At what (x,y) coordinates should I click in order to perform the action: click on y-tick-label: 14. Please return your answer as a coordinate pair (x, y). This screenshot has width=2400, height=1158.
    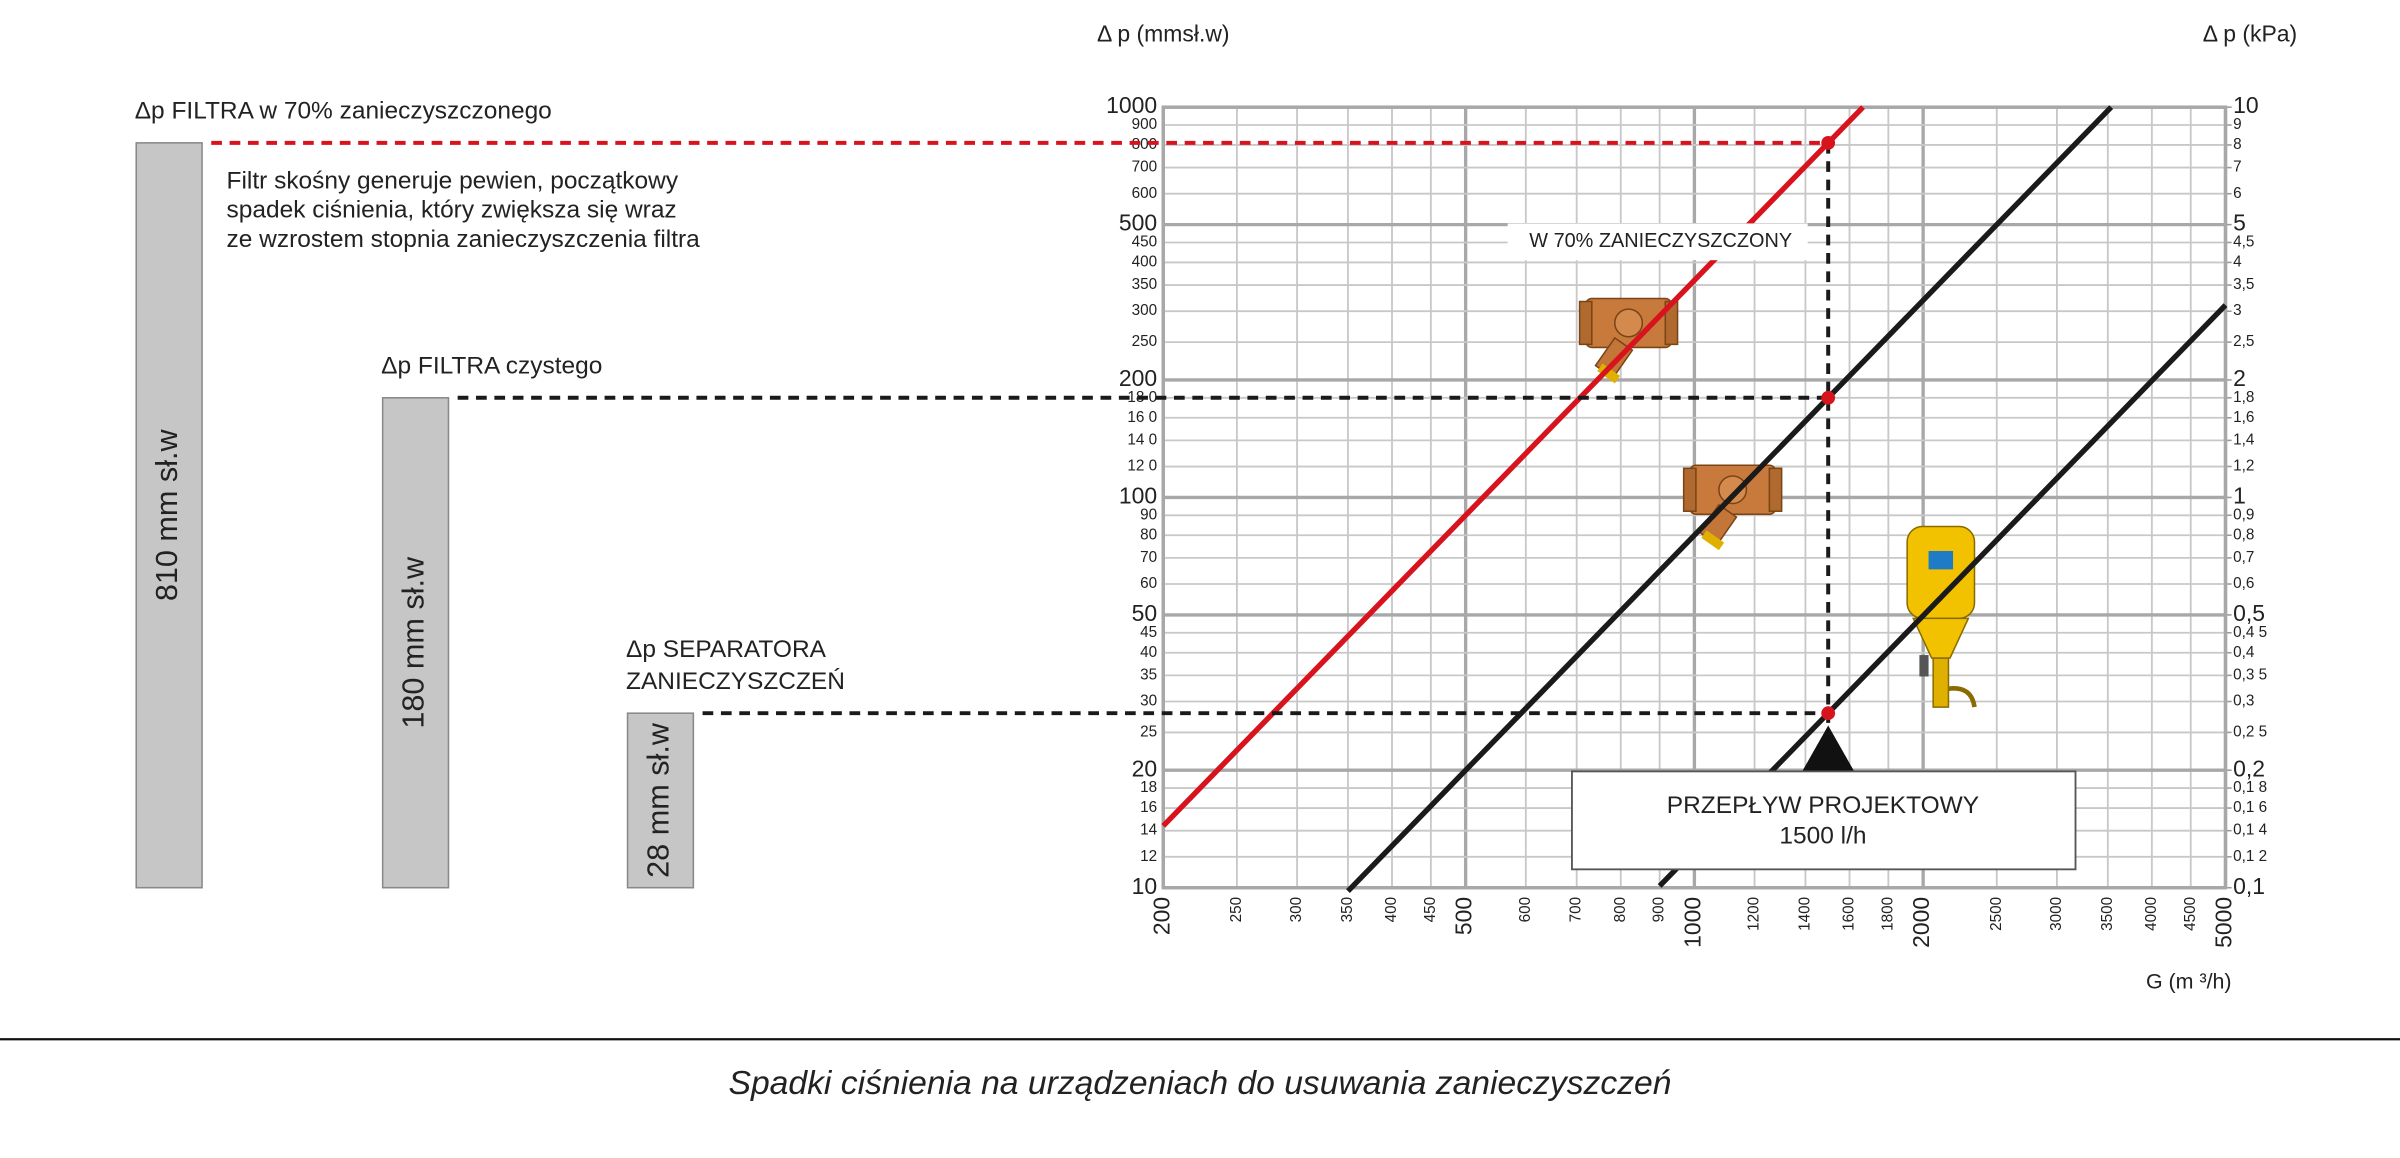
    Looking at the image, I should click on (1149, 830).